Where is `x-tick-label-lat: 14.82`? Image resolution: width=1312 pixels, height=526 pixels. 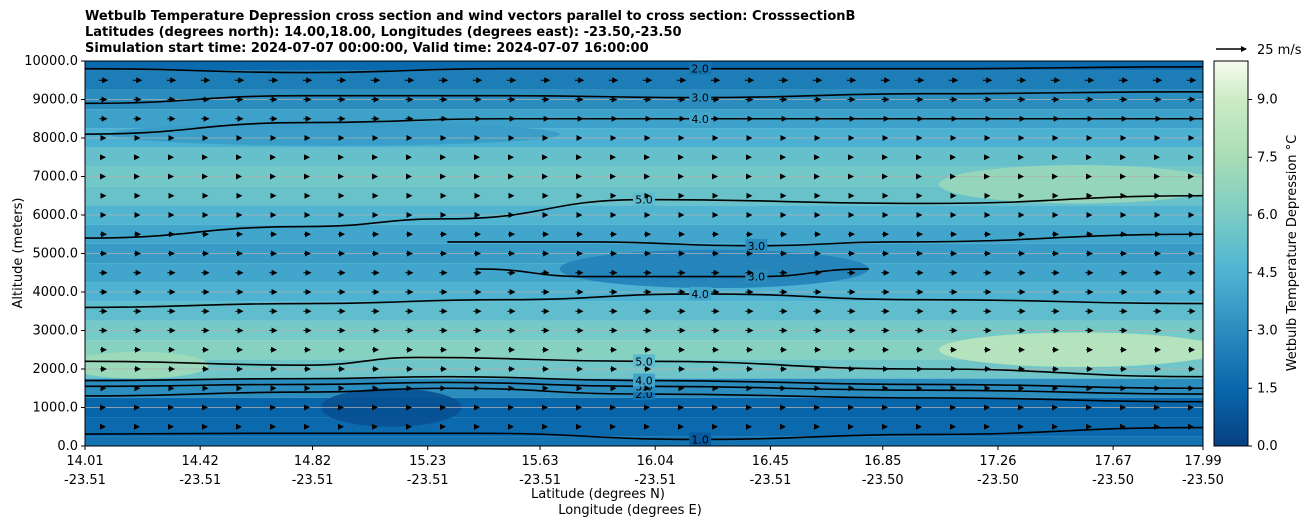
x-tick-label-lat: 14.82 is located at coordinates (312, 461).